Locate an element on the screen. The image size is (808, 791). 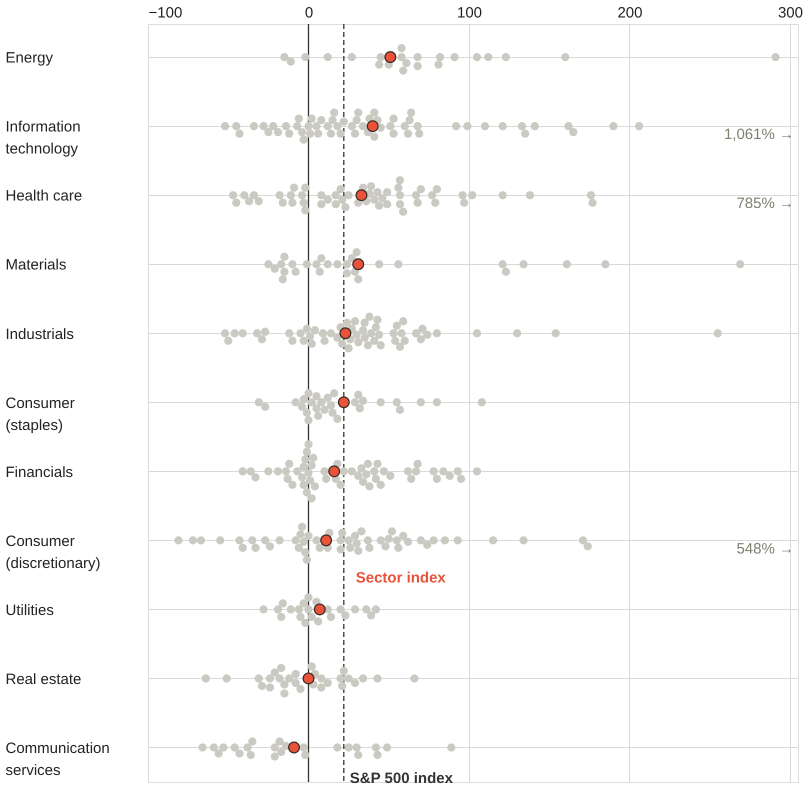
x-tick-label: 200 is located at coordinates (629, 13).